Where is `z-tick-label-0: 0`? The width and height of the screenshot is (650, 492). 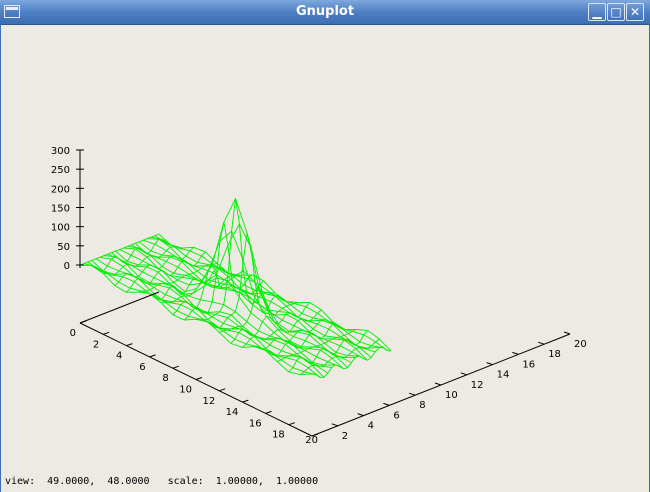
z-tick-label-0: 0 is located at coordinates (67, 266).